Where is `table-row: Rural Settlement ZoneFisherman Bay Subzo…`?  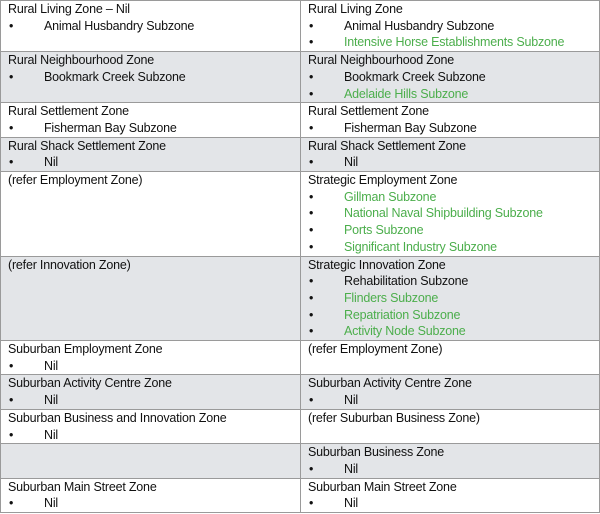
table-row: Rural Settlement ZoneFisherman Bay Subzo… is located at coordinates (300, 120).